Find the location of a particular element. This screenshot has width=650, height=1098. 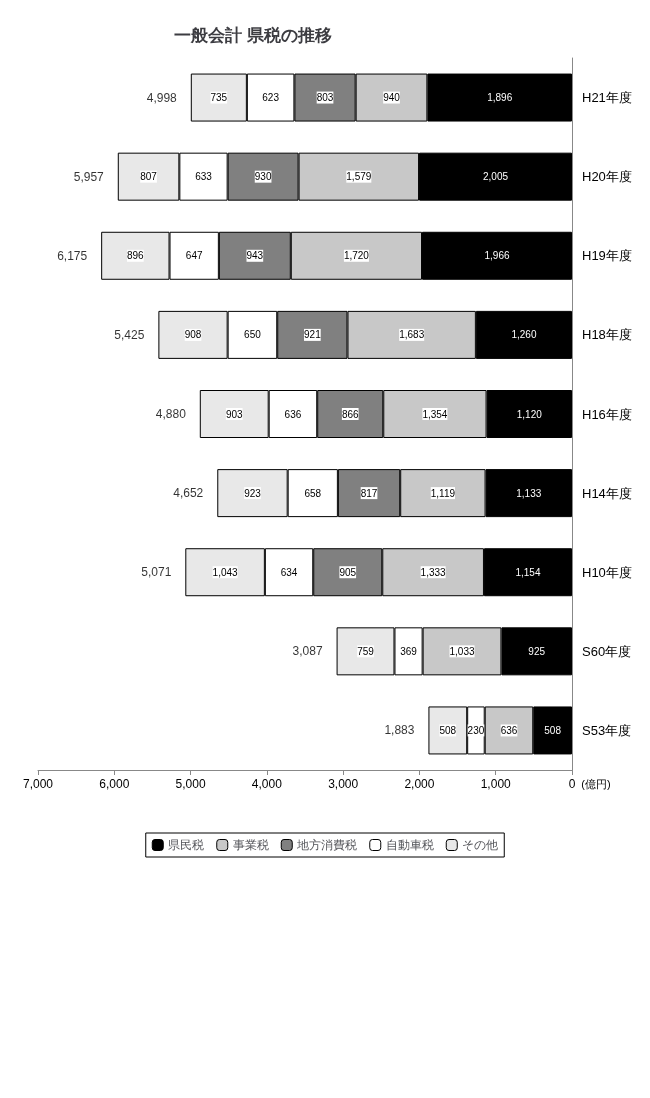

data-label: 647 is located at coordinates (194, 256).